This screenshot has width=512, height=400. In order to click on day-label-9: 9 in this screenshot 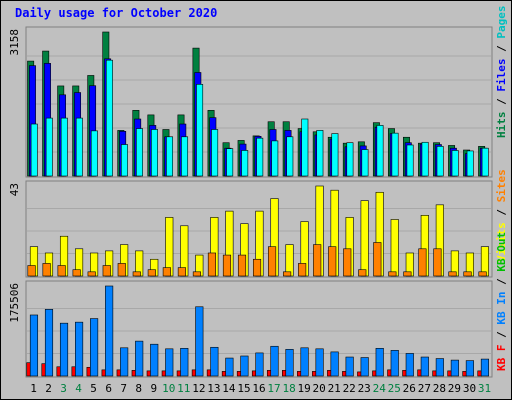, I will do `click(153, 388)`.